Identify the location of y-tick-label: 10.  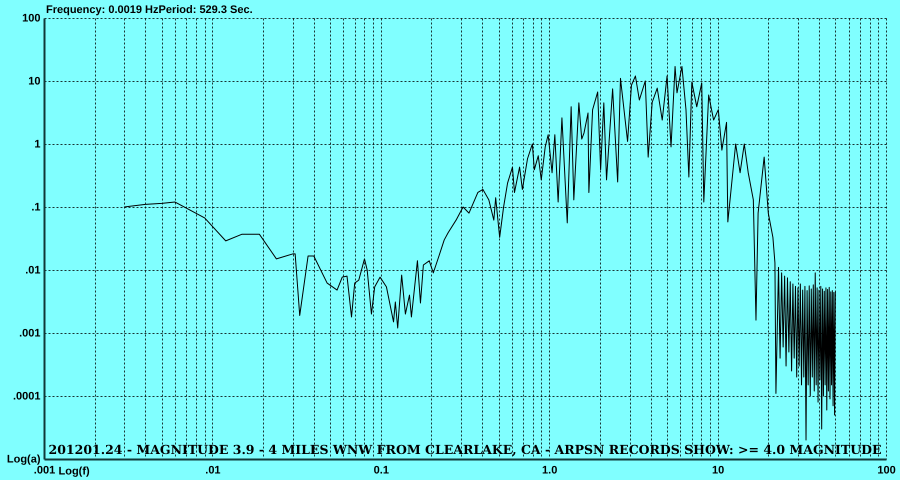
(34, 82).